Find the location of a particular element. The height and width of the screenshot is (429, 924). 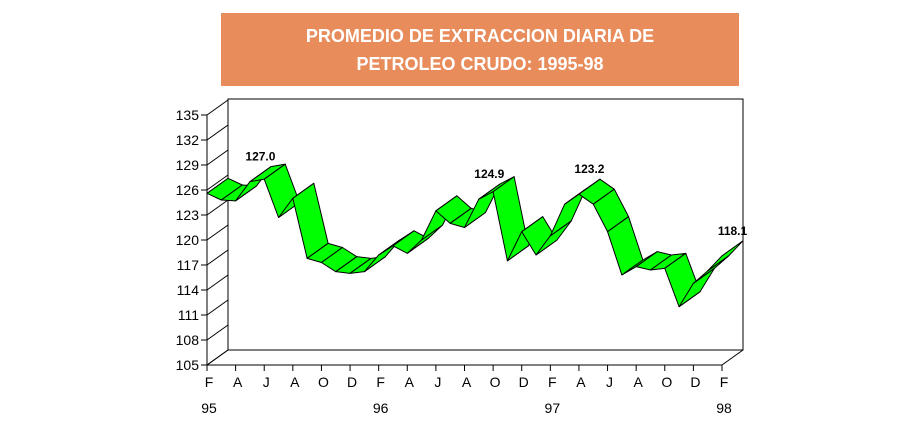

chart-title-line-1: PROMEDIO DE EXTRACCION DIARIA DE is located at coordinates (480, 36).